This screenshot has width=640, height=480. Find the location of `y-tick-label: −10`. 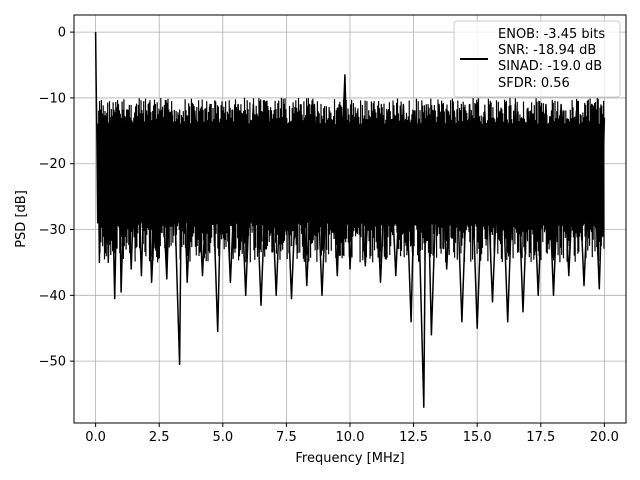

y-tick-label: −10 is located at coordinates (52, 98).